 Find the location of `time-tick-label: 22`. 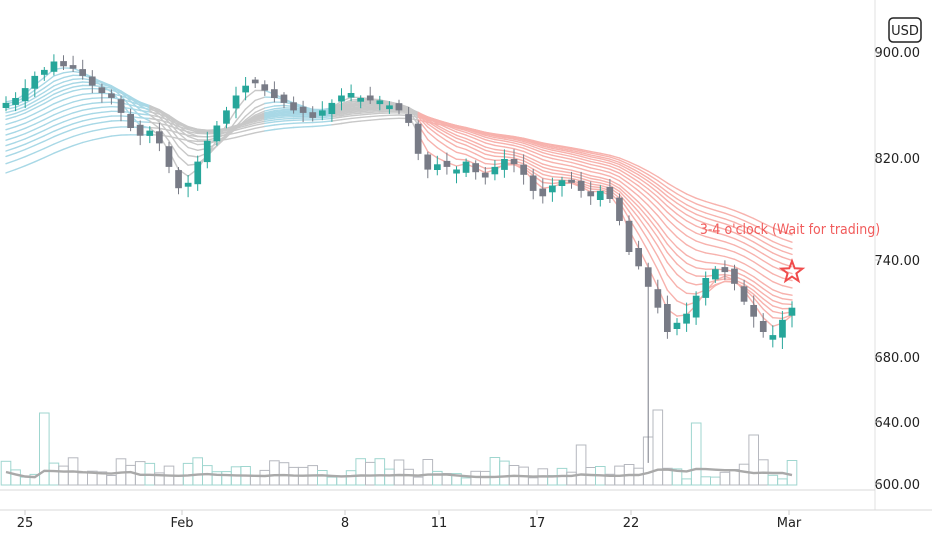

time-tick-label: 22 is located at coordinates (631, 523).